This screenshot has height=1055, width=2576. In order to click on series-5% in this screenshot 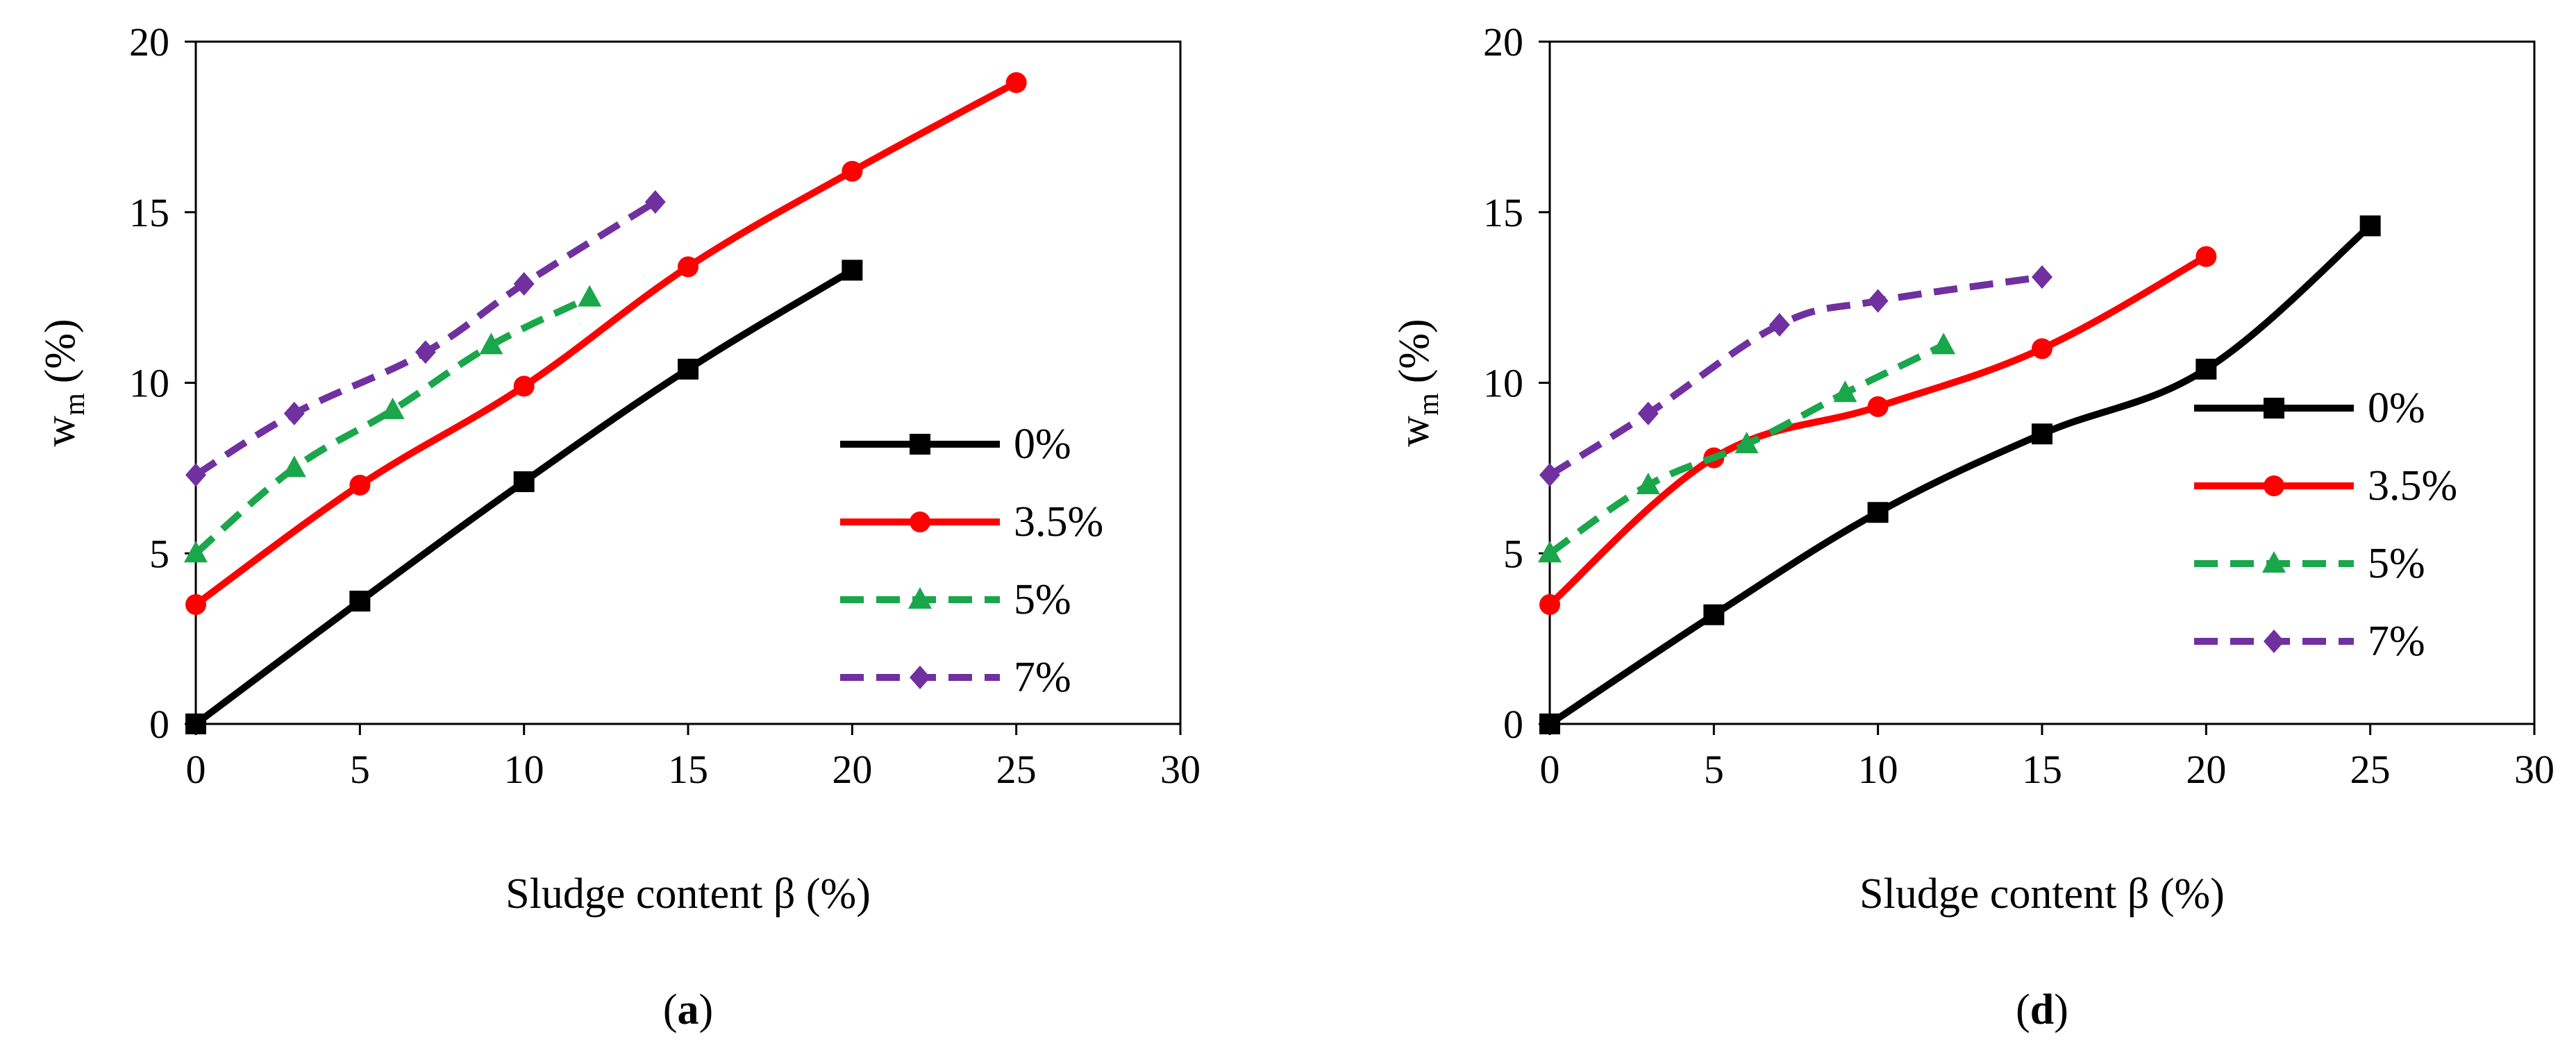, I will do `click(1747, 447)`.